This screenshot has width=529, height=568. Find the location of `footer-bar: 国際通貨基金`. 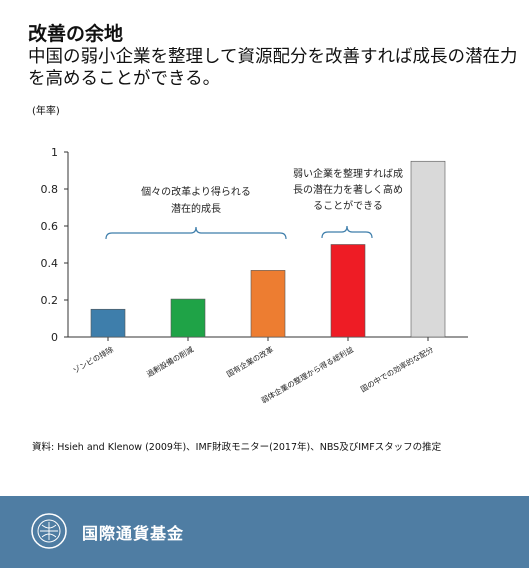

footer-bar: 国際通貨基金 is located at coordinates (264, 532).